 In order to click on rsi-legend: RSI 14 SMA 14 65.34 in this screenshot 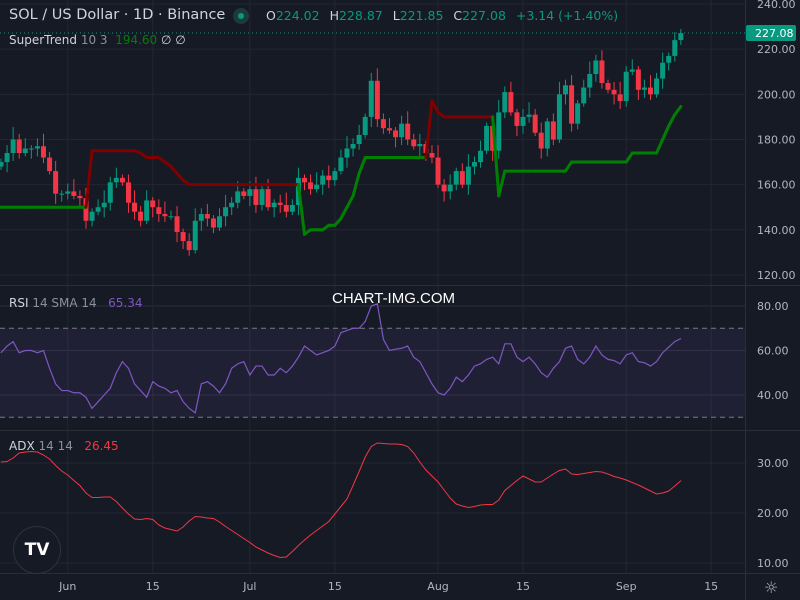, I will do `click(76, 303)`.